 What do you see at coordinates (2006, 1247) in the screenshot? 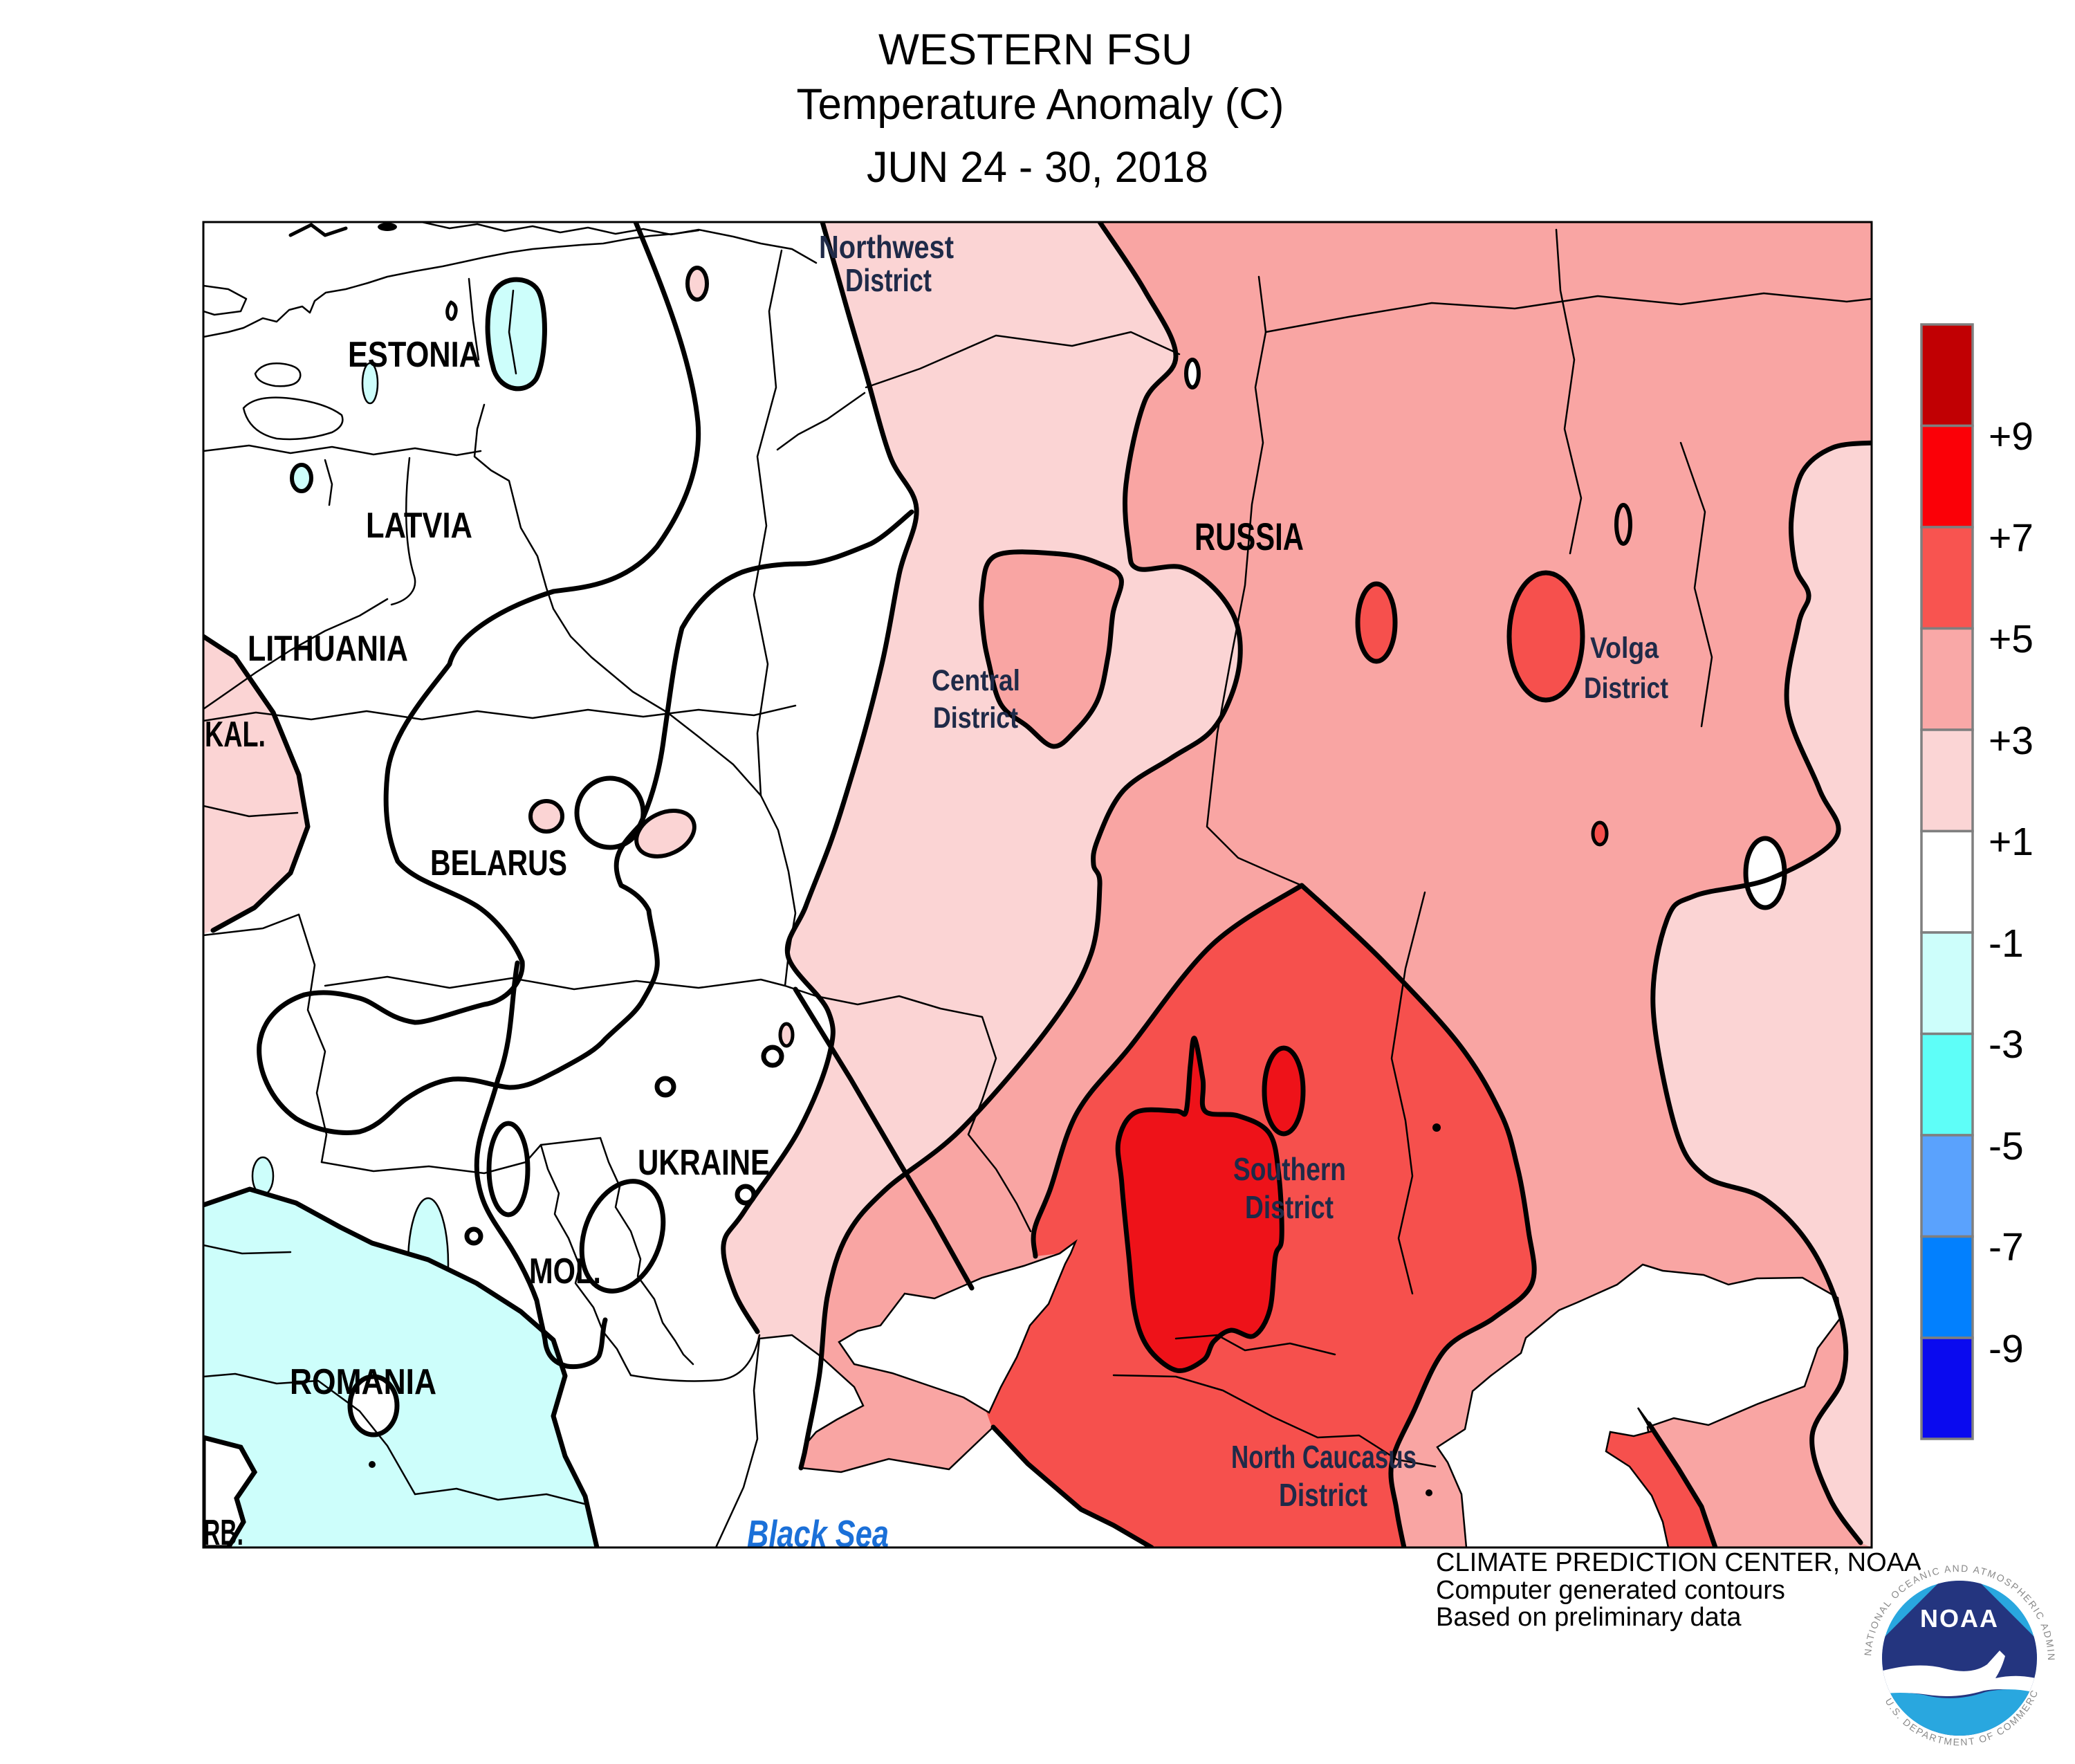
I see `svg-text: -7` at bounding box center [2006, 1247].